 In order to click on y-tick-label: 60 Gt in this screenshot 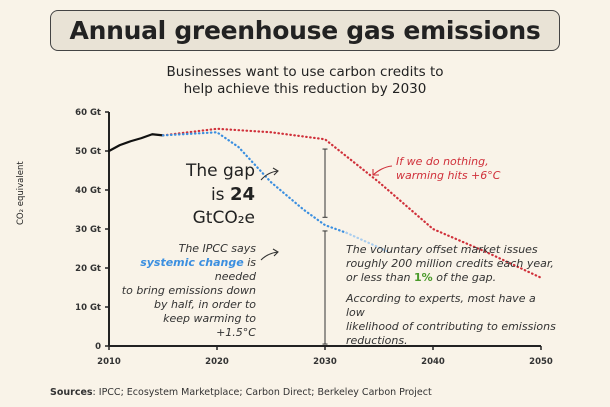, I will do `click(88, 113)`.